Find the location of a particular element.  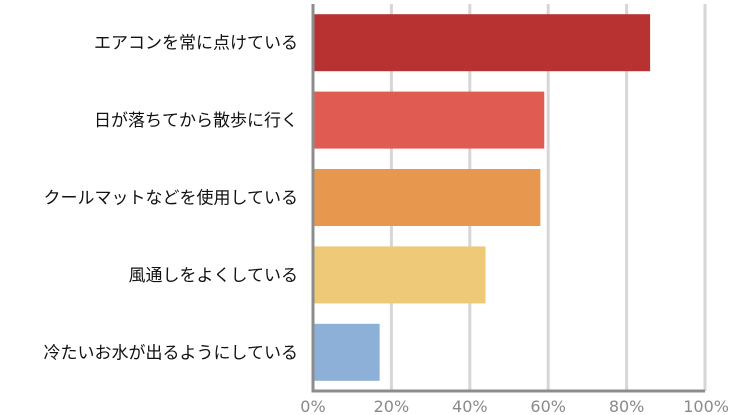

category-label-3: クールマットなどを使用している is located at coordinates (171, 198).